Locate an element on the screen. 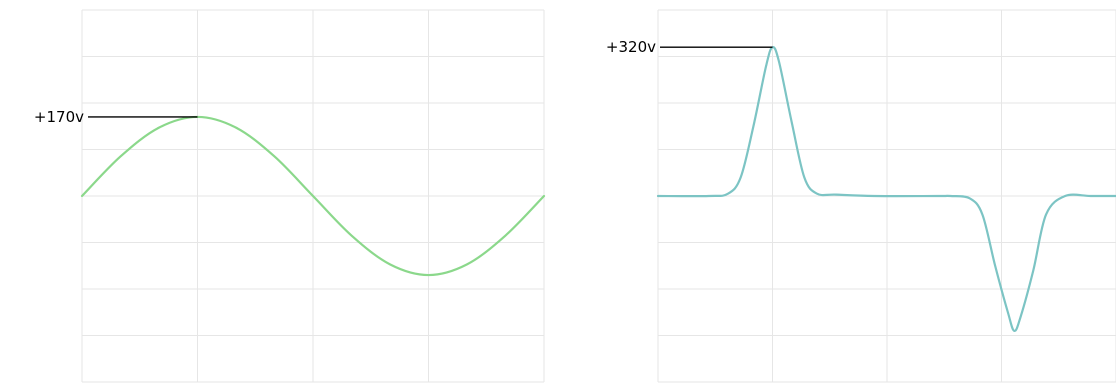 This screenshot has height=384, width=1116. peak-voltage-label: +320v is located at coordinates (631, 47).